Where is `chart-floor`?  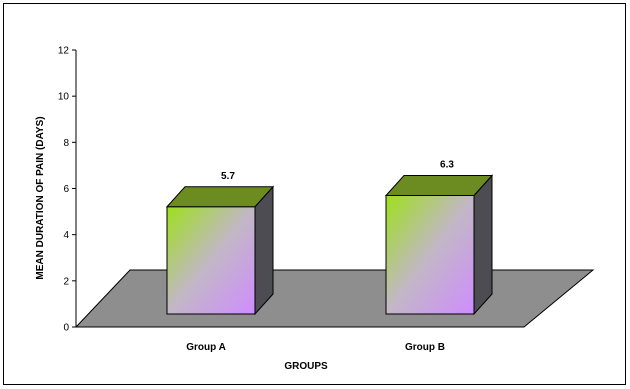
chart-floor is located at coordinates (334, 298).